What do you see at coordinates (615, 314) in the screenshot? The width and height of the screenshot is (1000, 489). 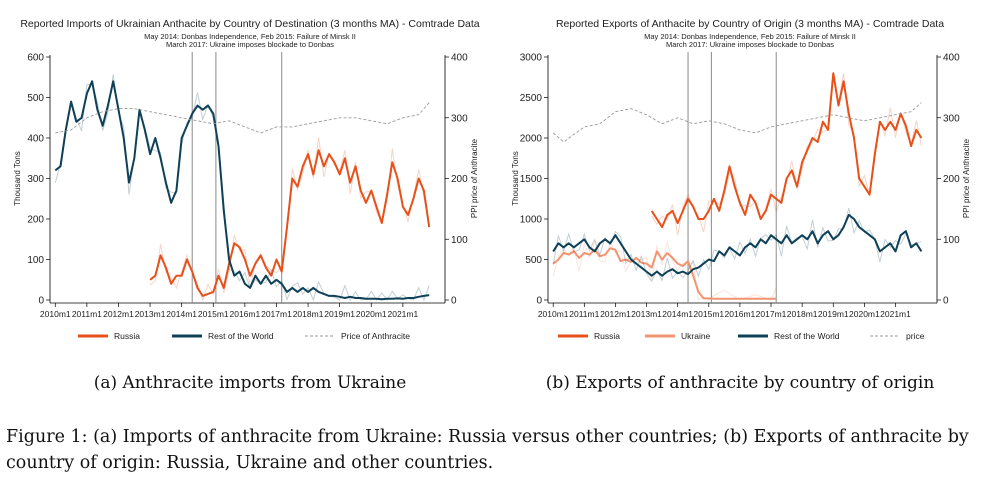 I see `x-tick-label: 2012m1` at bounding box center [615, 314].